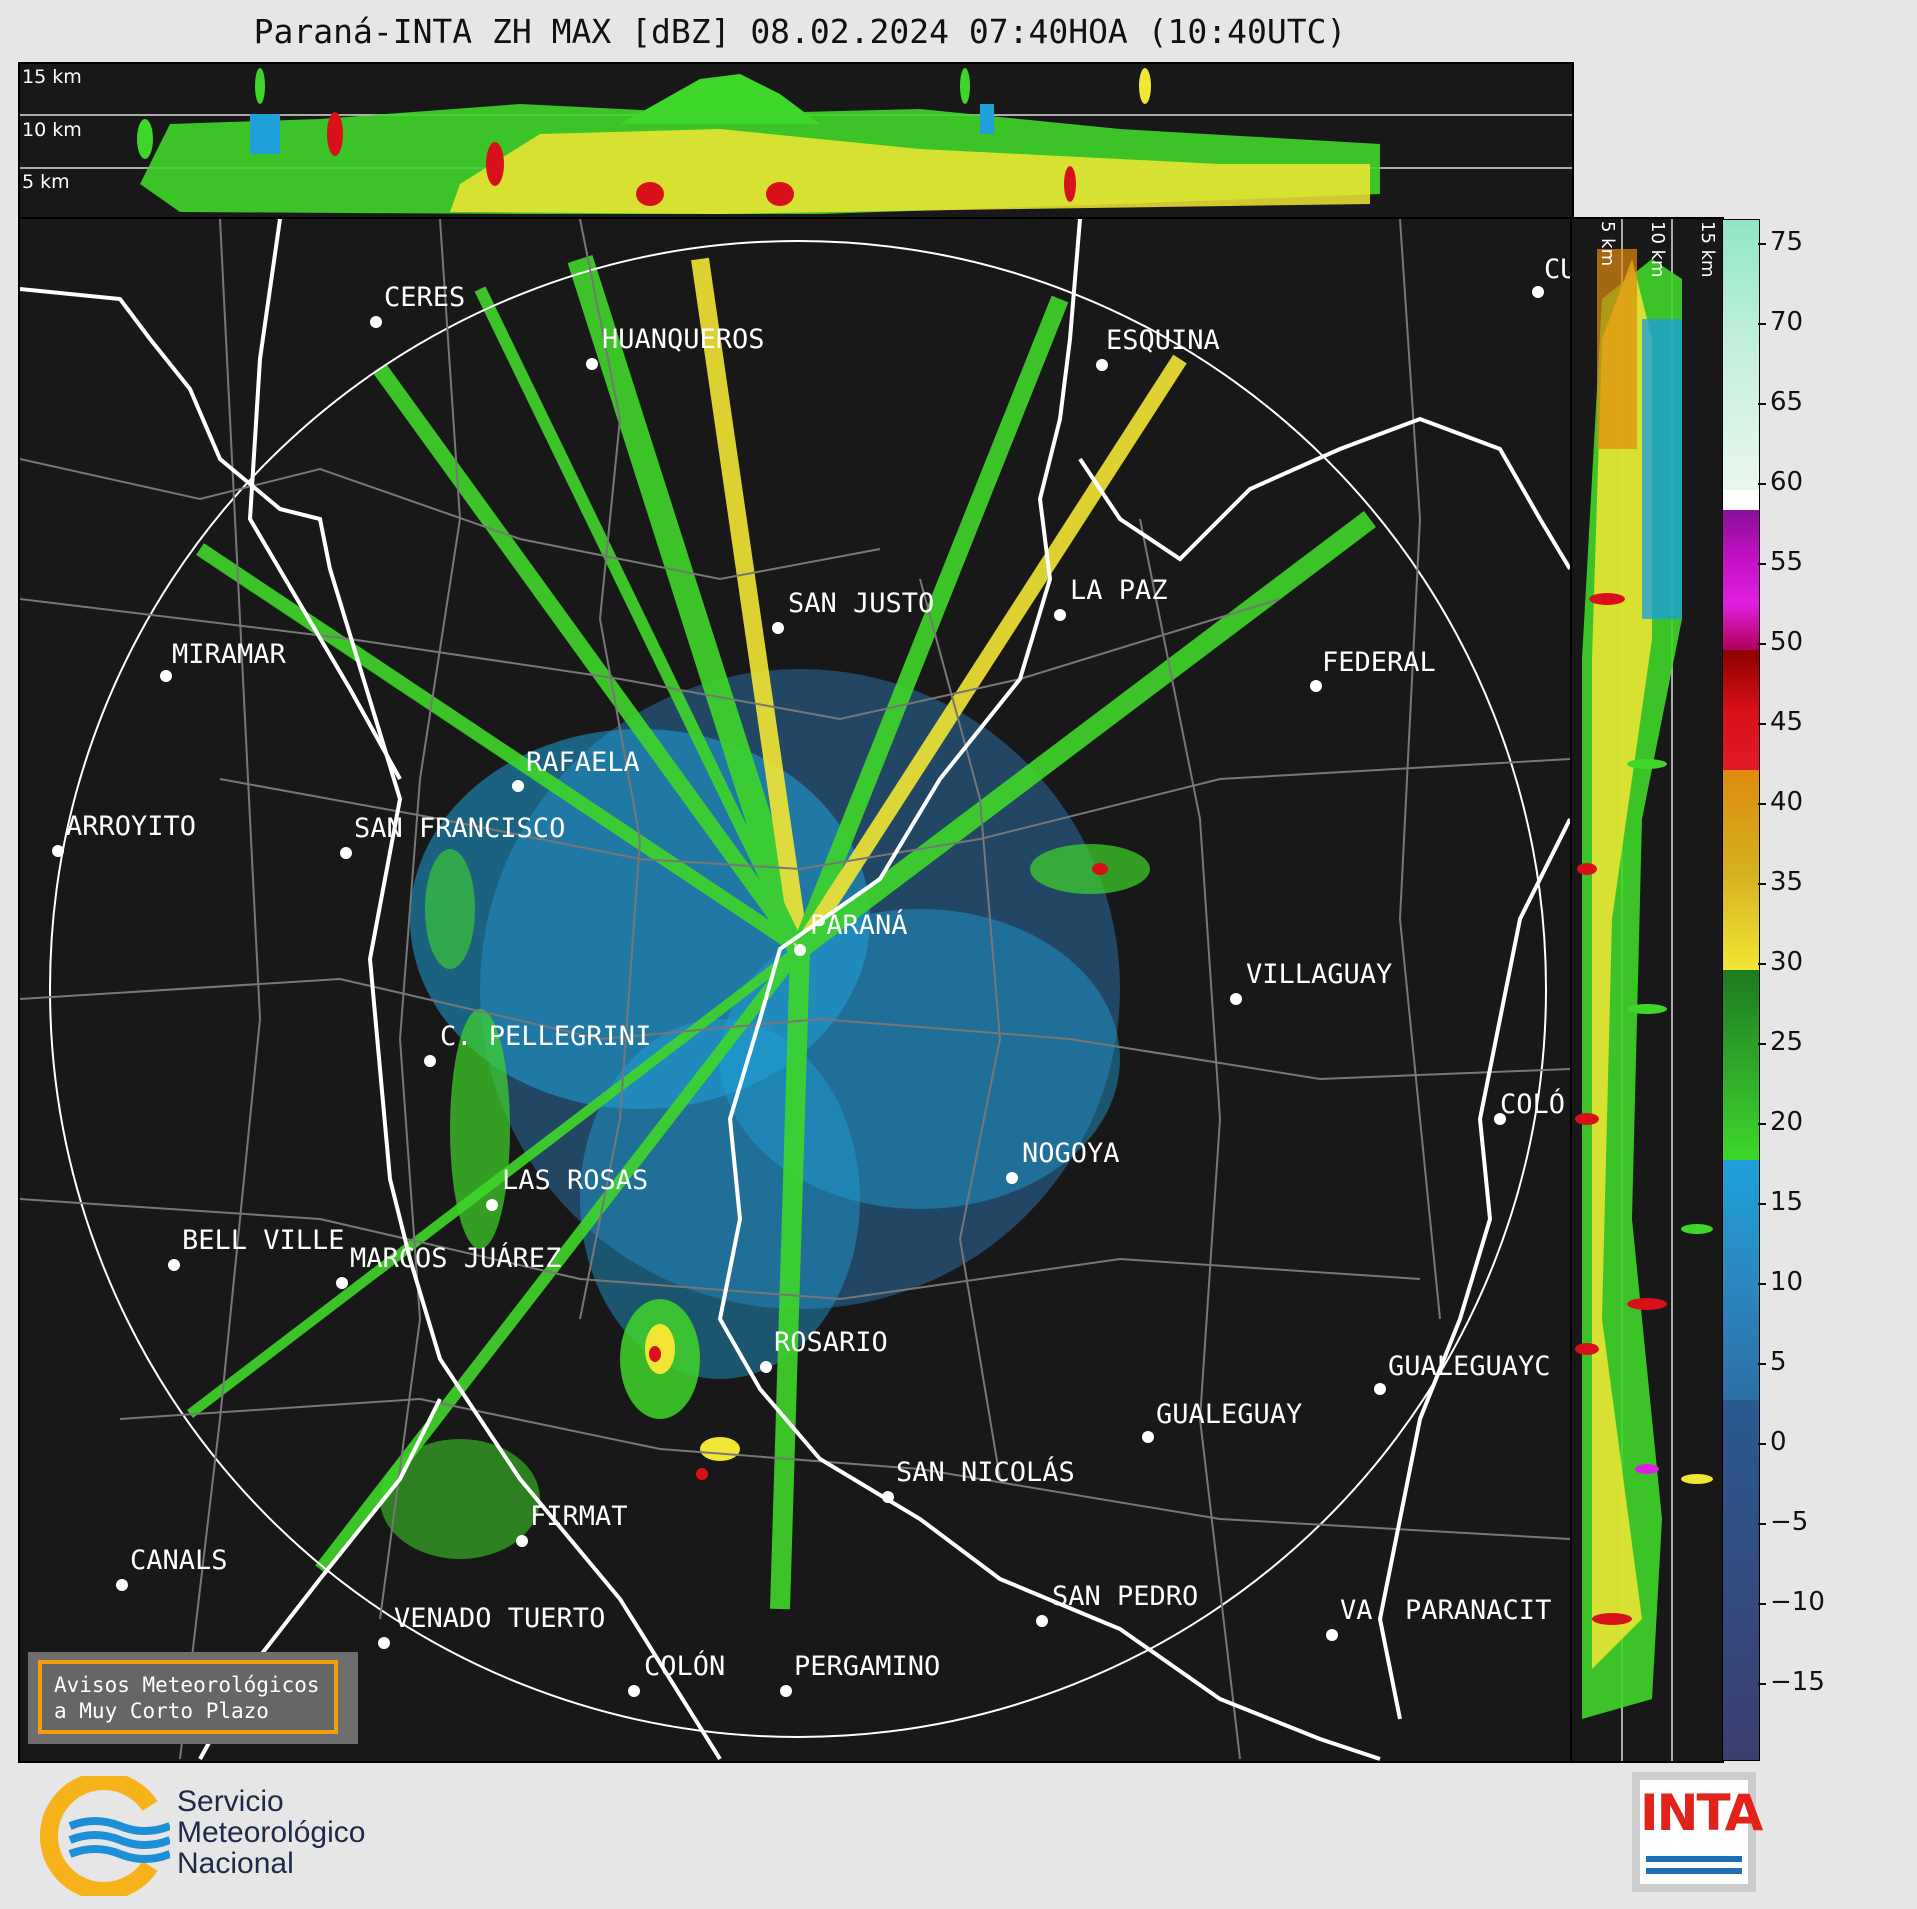 The image size is (1917, 1909). Describe the element at coordinates (425, 297) in the screenshot. I see `city-label-ceres: CERES` at that location.